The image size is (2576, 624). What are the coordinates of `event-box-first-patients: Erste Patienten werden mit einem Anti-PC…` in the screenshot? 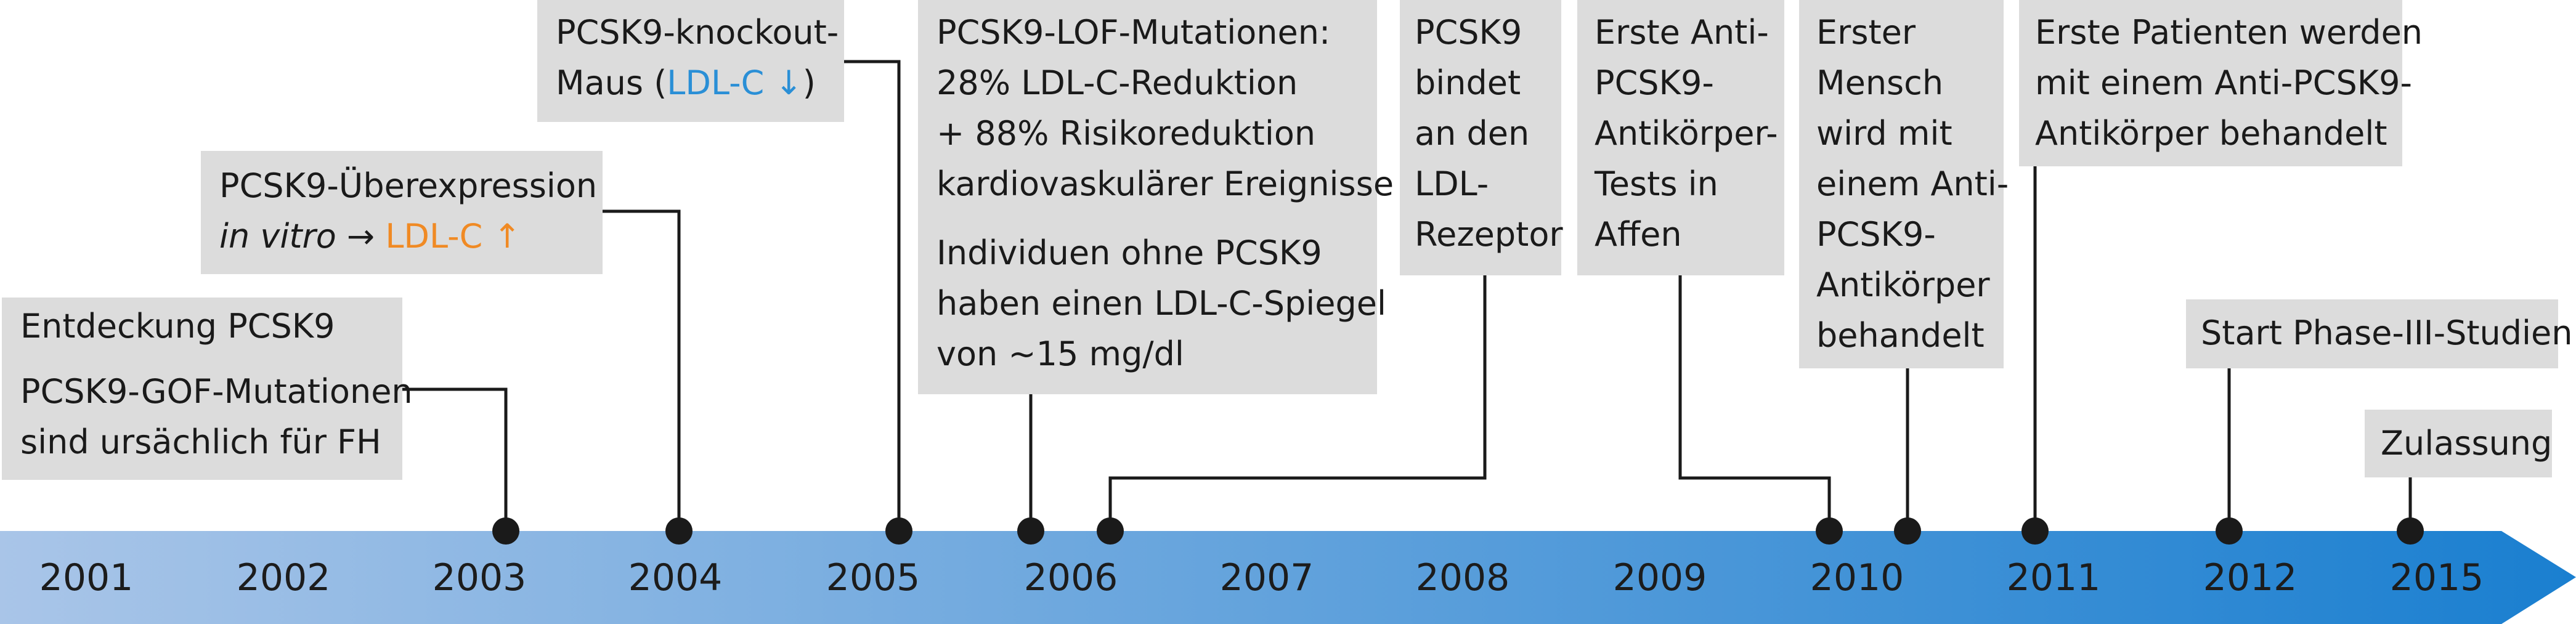 It's located at (2221, 83).